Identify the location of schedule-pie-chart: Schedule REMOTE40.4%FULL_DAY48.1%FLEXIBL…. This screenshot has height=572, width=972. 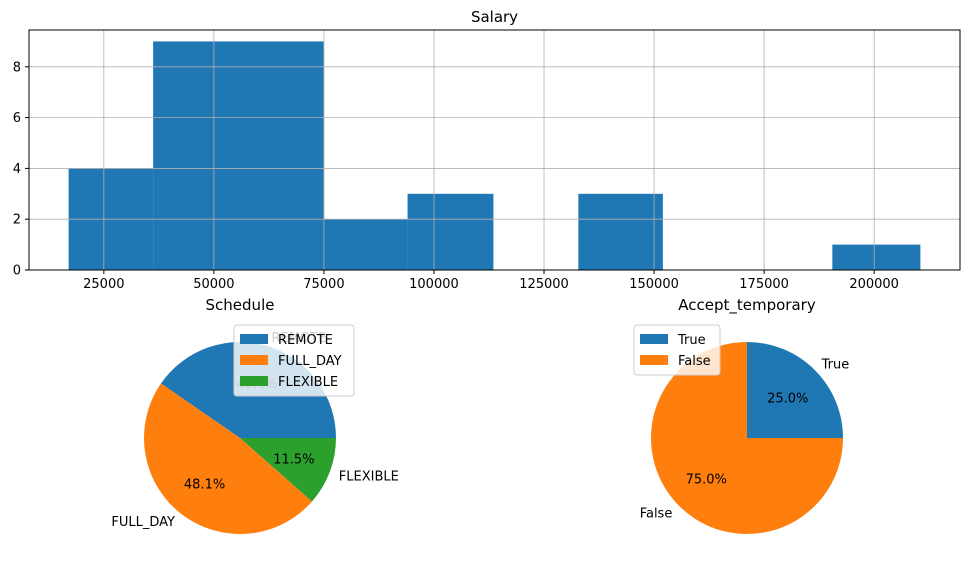
(255, 415).